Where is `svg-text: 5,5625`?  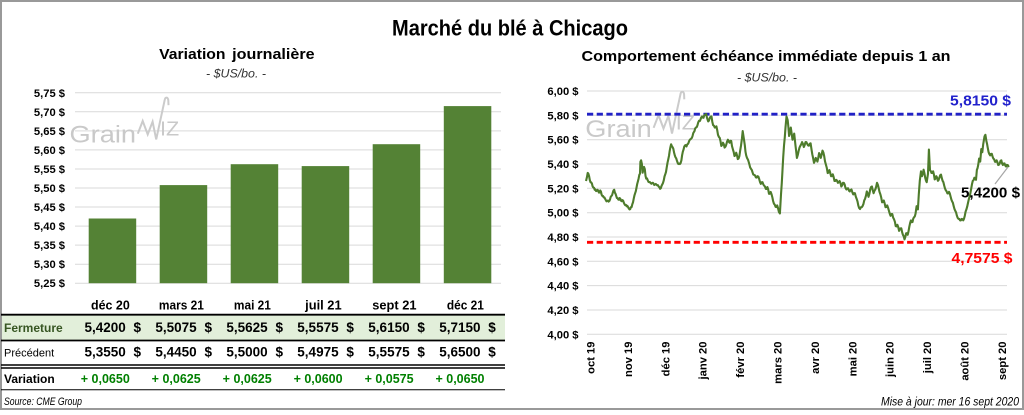
svg-text: 5,5625 is located at coordinates (247, 327).